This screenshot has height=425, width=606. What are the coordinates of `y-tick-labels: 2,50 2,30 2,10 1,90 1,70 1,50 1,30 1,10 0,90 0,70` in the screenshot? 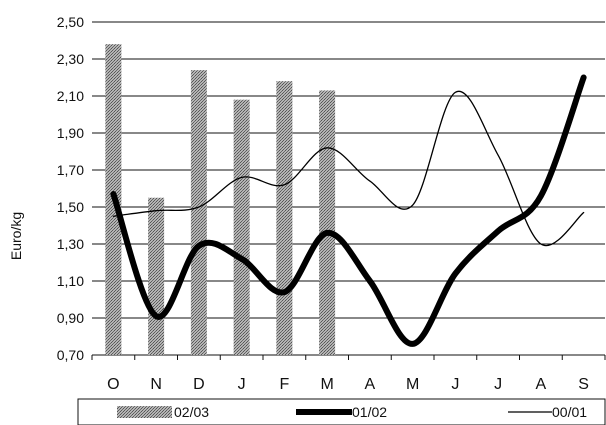 It's located at (70, 188).